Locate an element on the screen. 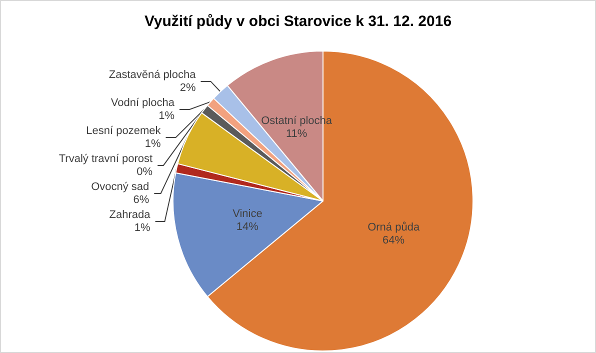  data-label: 11% is located at coordinates (297, 134).